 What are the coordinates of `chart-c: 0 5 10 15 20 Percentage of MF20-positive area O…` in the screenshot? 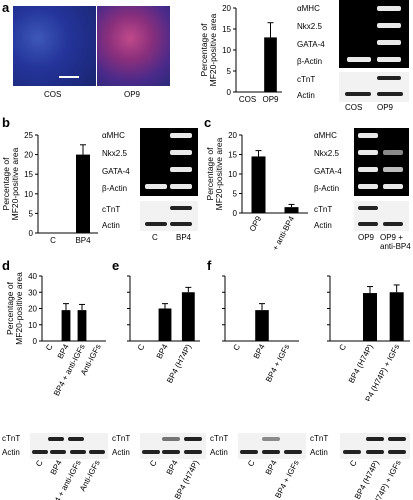 It's located at (256, 190).